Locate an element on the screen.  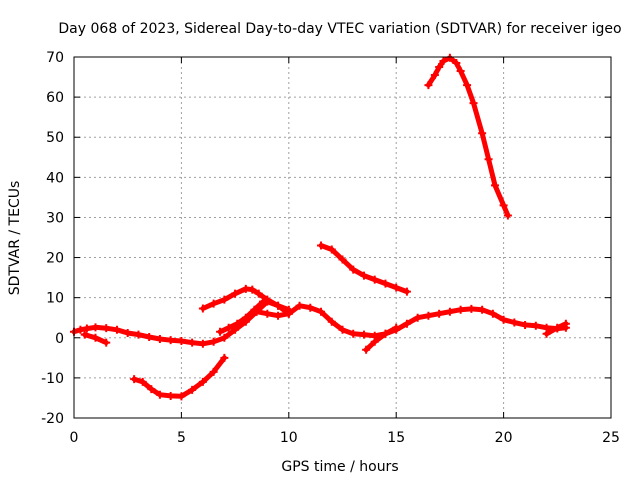
y-tick-label: 60 is located at coordinates (55, 98).